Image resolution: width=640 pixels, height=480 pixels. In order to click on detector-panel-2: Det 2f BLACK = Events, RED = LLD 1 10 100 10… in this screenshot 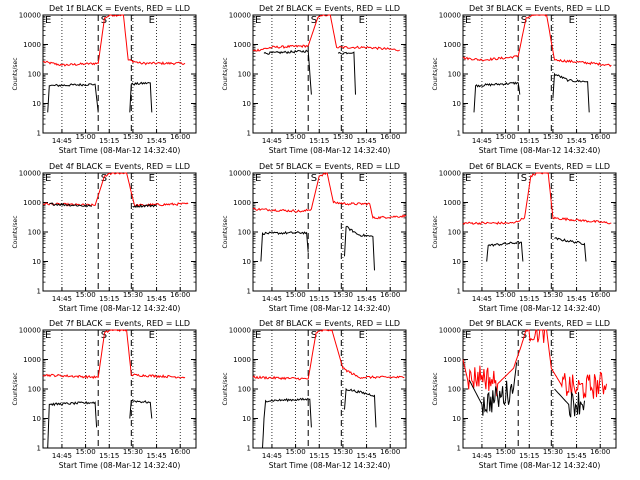, I will do `click(314, 79)`.